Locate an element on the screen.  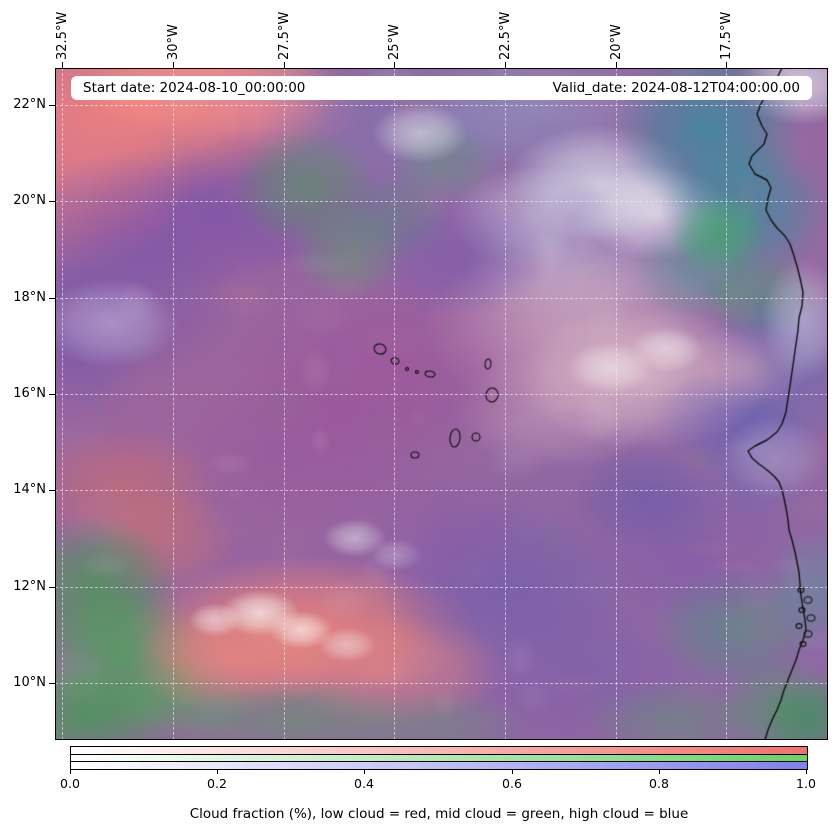
colorbar is located at coordinates (439, 758).